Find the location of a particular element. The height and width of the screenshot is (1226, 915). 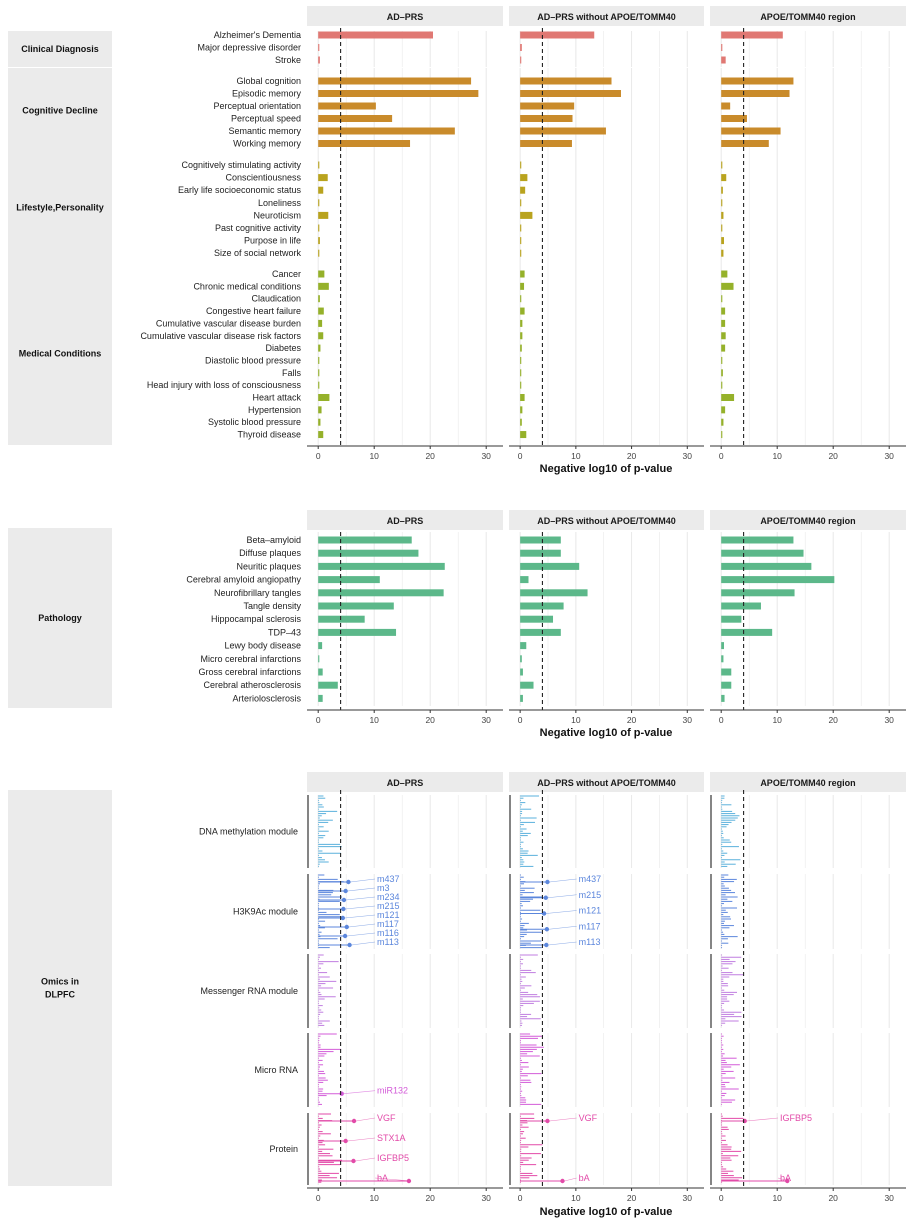

row-label: Cognitively stimulating activity is located at coordinates (241, 165).